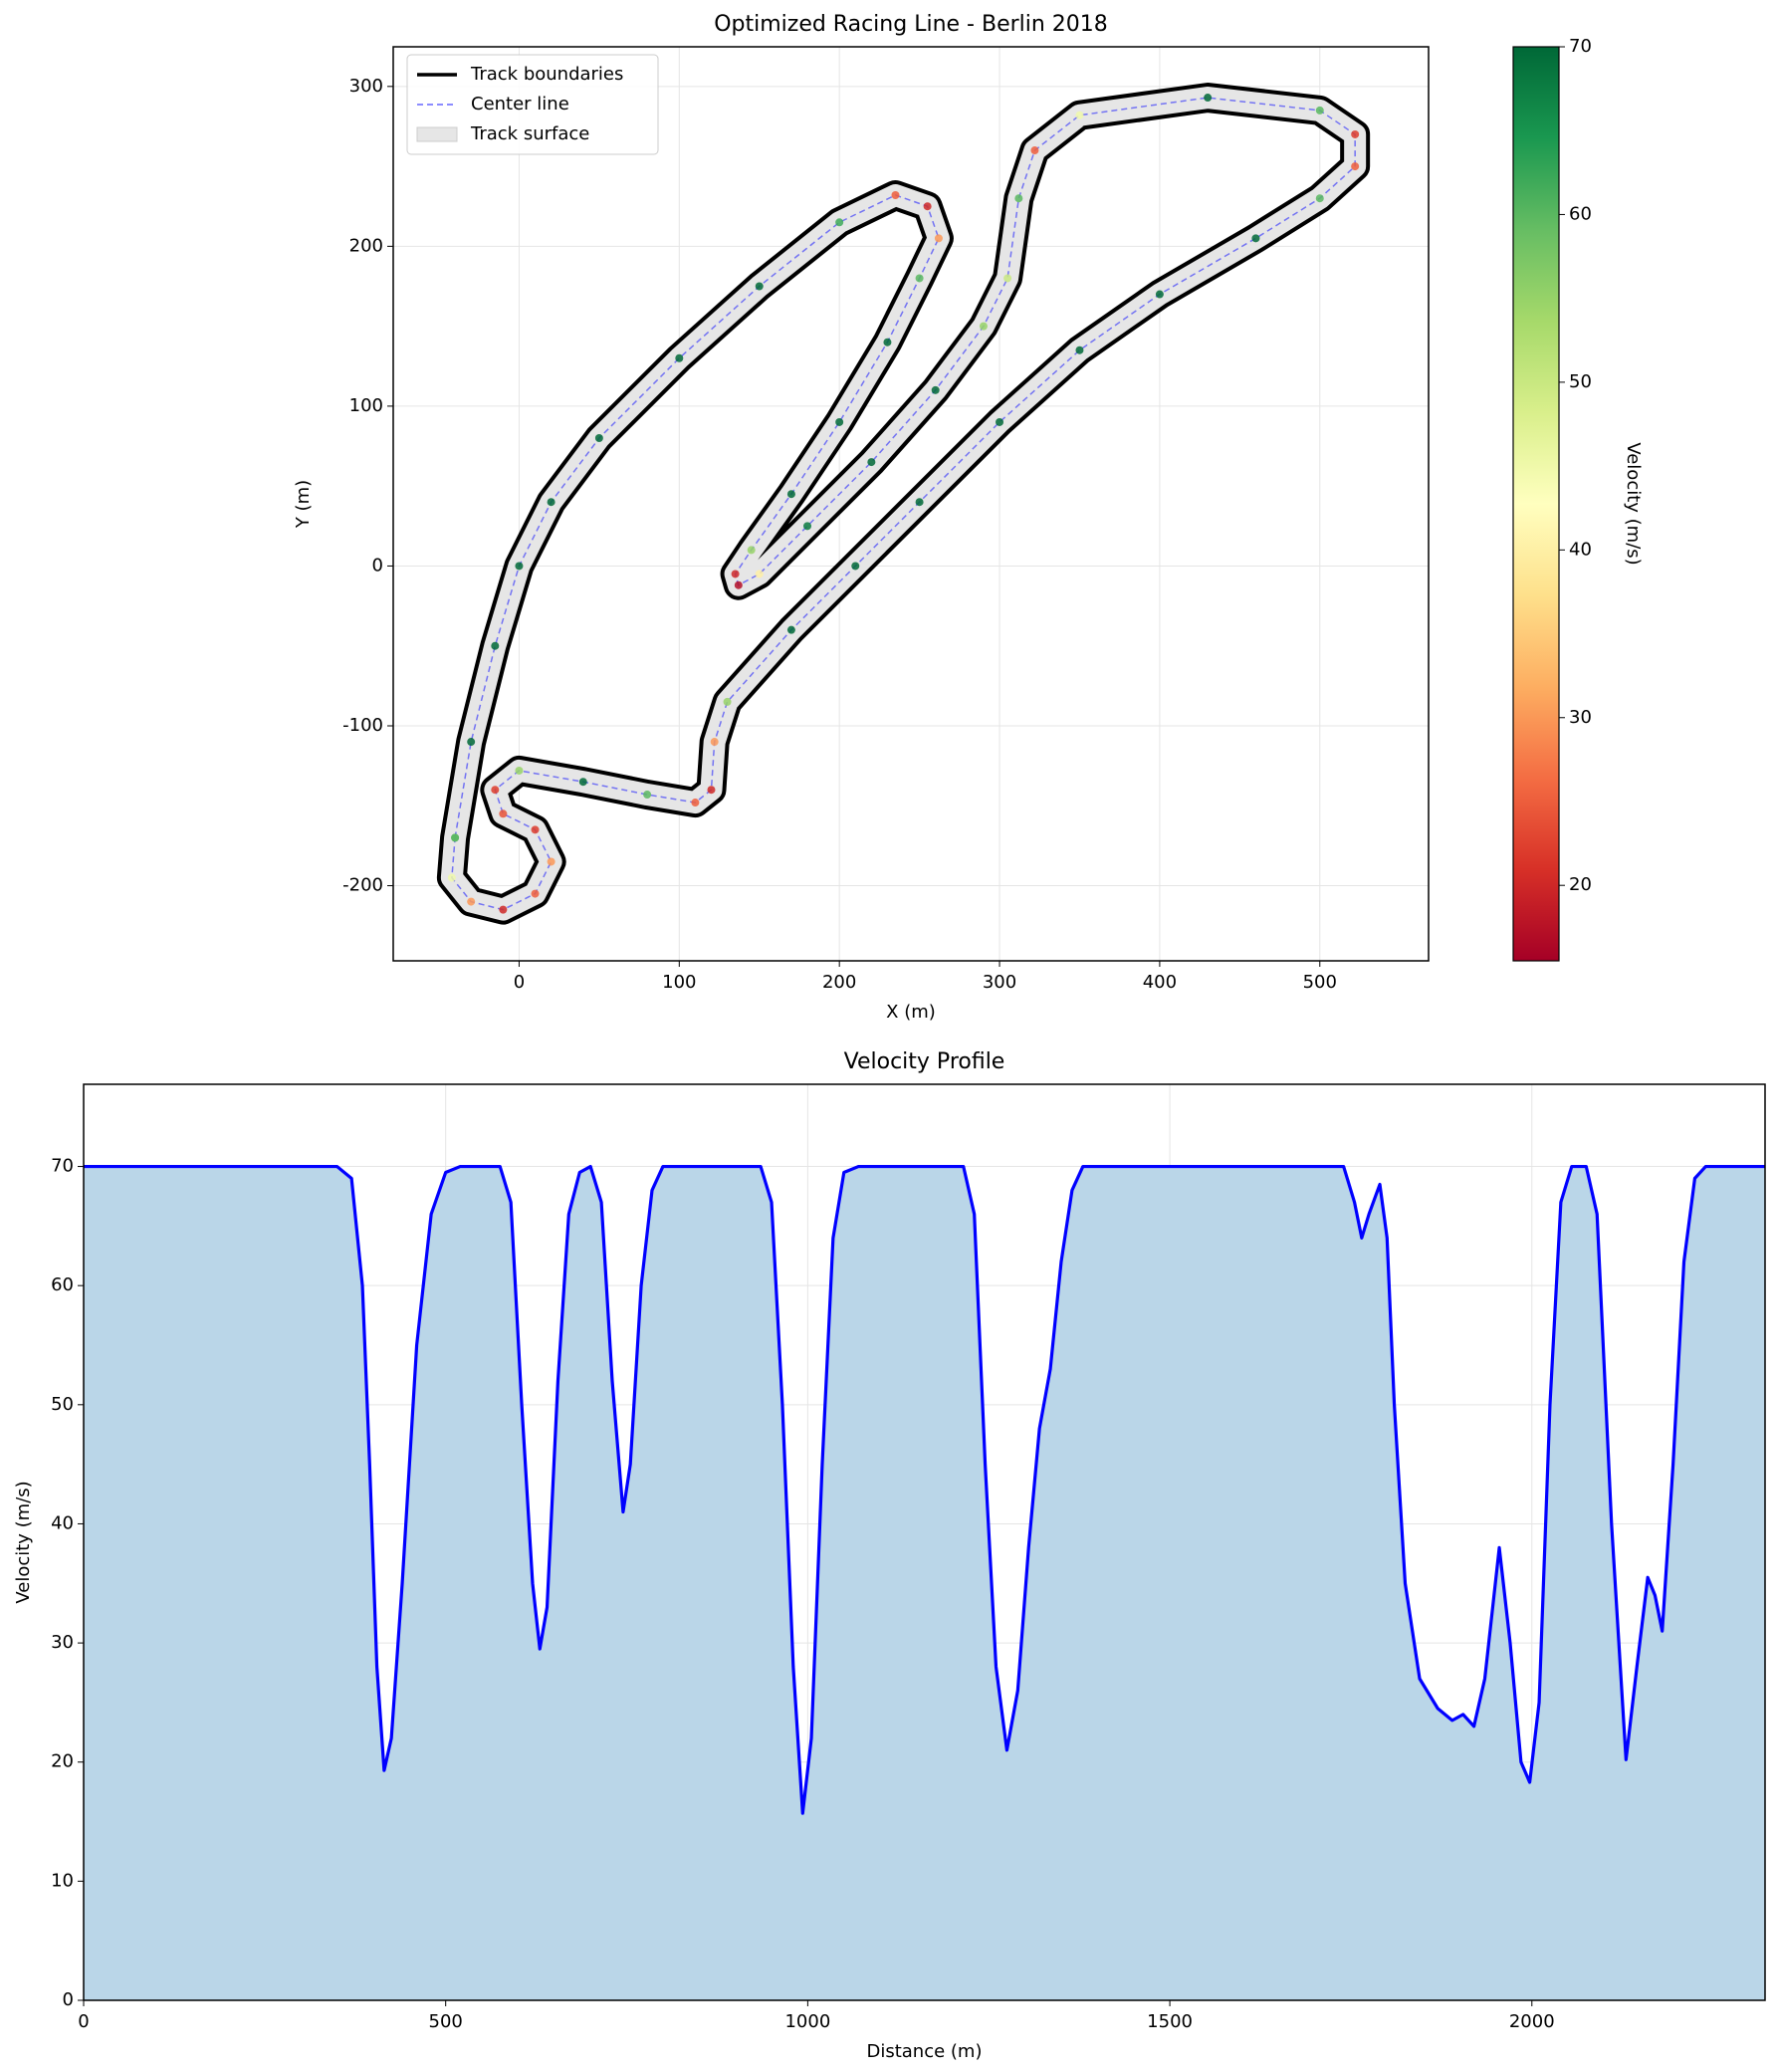 The height and width of the screenshot is (2072, 1776). What do you see at coordinates (362, 885) in the screenshot?
I see `y-tick-label: -200` at bounding box center [362, 885].